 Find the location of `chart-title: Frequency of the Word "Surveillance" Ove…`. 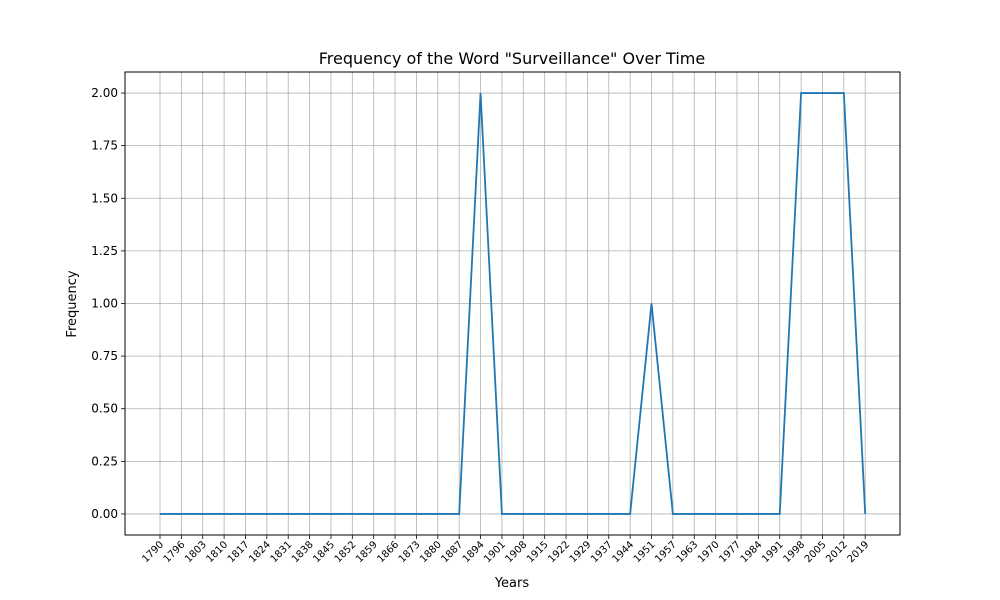

chart-title: Frequency of the Word "Surveillance" Ove… is located at coordinates (512, 58).